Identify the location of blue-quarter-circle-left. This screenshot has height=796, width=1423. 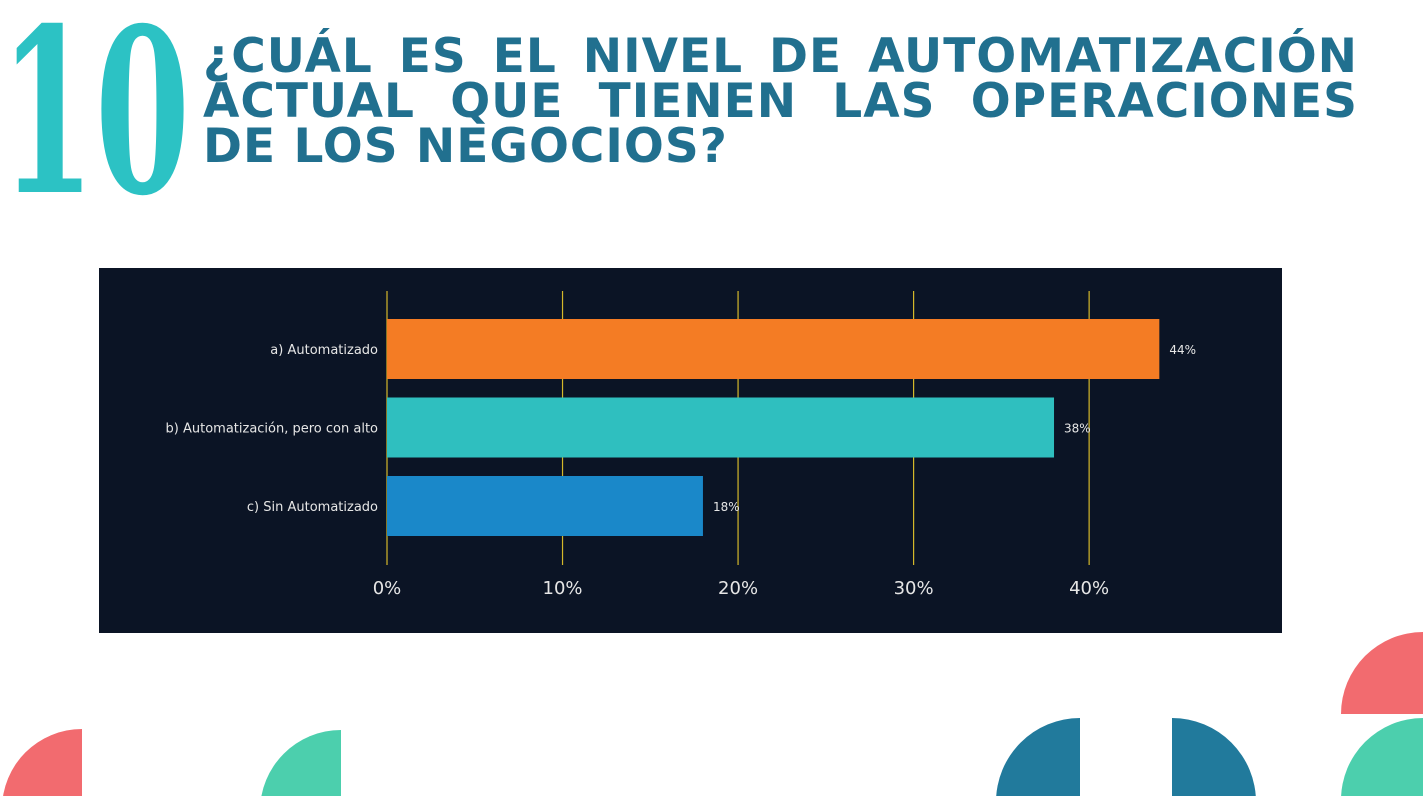
(1038, 757).